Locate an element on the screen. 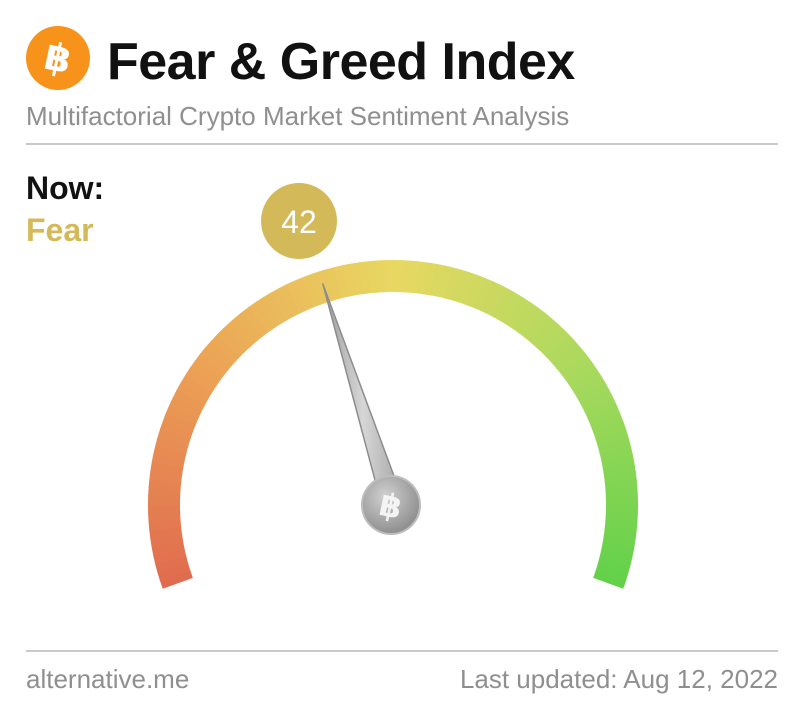 The height and width of the screenshot is (719, 800). now-label: Now: is located at coordinates (65, 188).